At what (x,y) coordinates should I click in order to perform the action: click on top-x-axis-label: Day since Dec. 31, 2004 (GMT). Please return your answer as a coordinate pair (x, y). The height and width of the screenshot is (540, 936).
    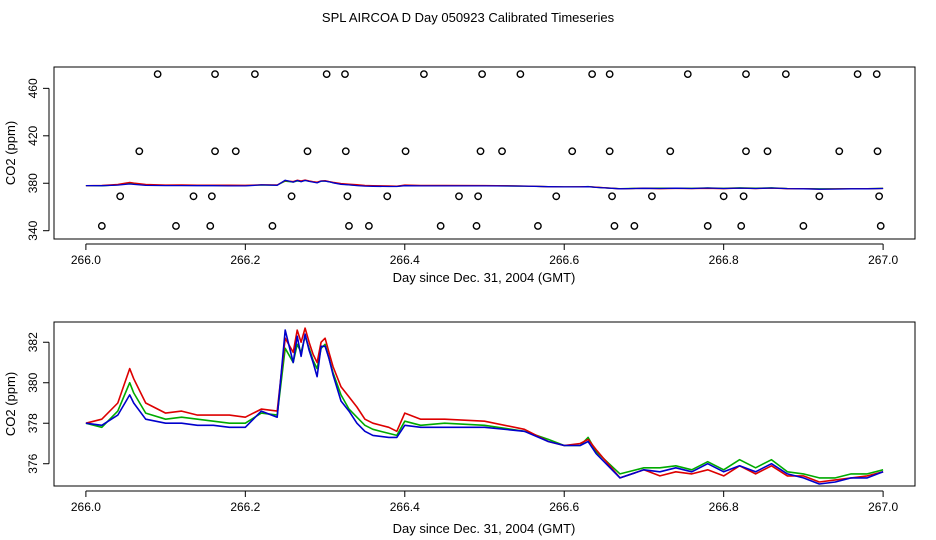
    Looking at the image, I should click on (484, 277).